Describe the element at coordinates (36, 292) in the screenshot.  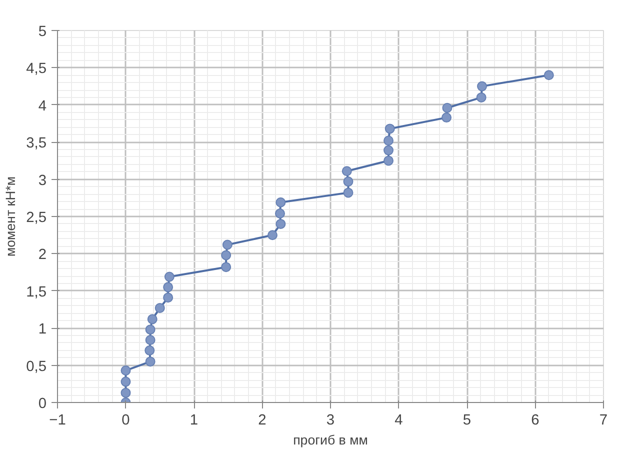
I see `y-tick-label: 1,5` at that location.